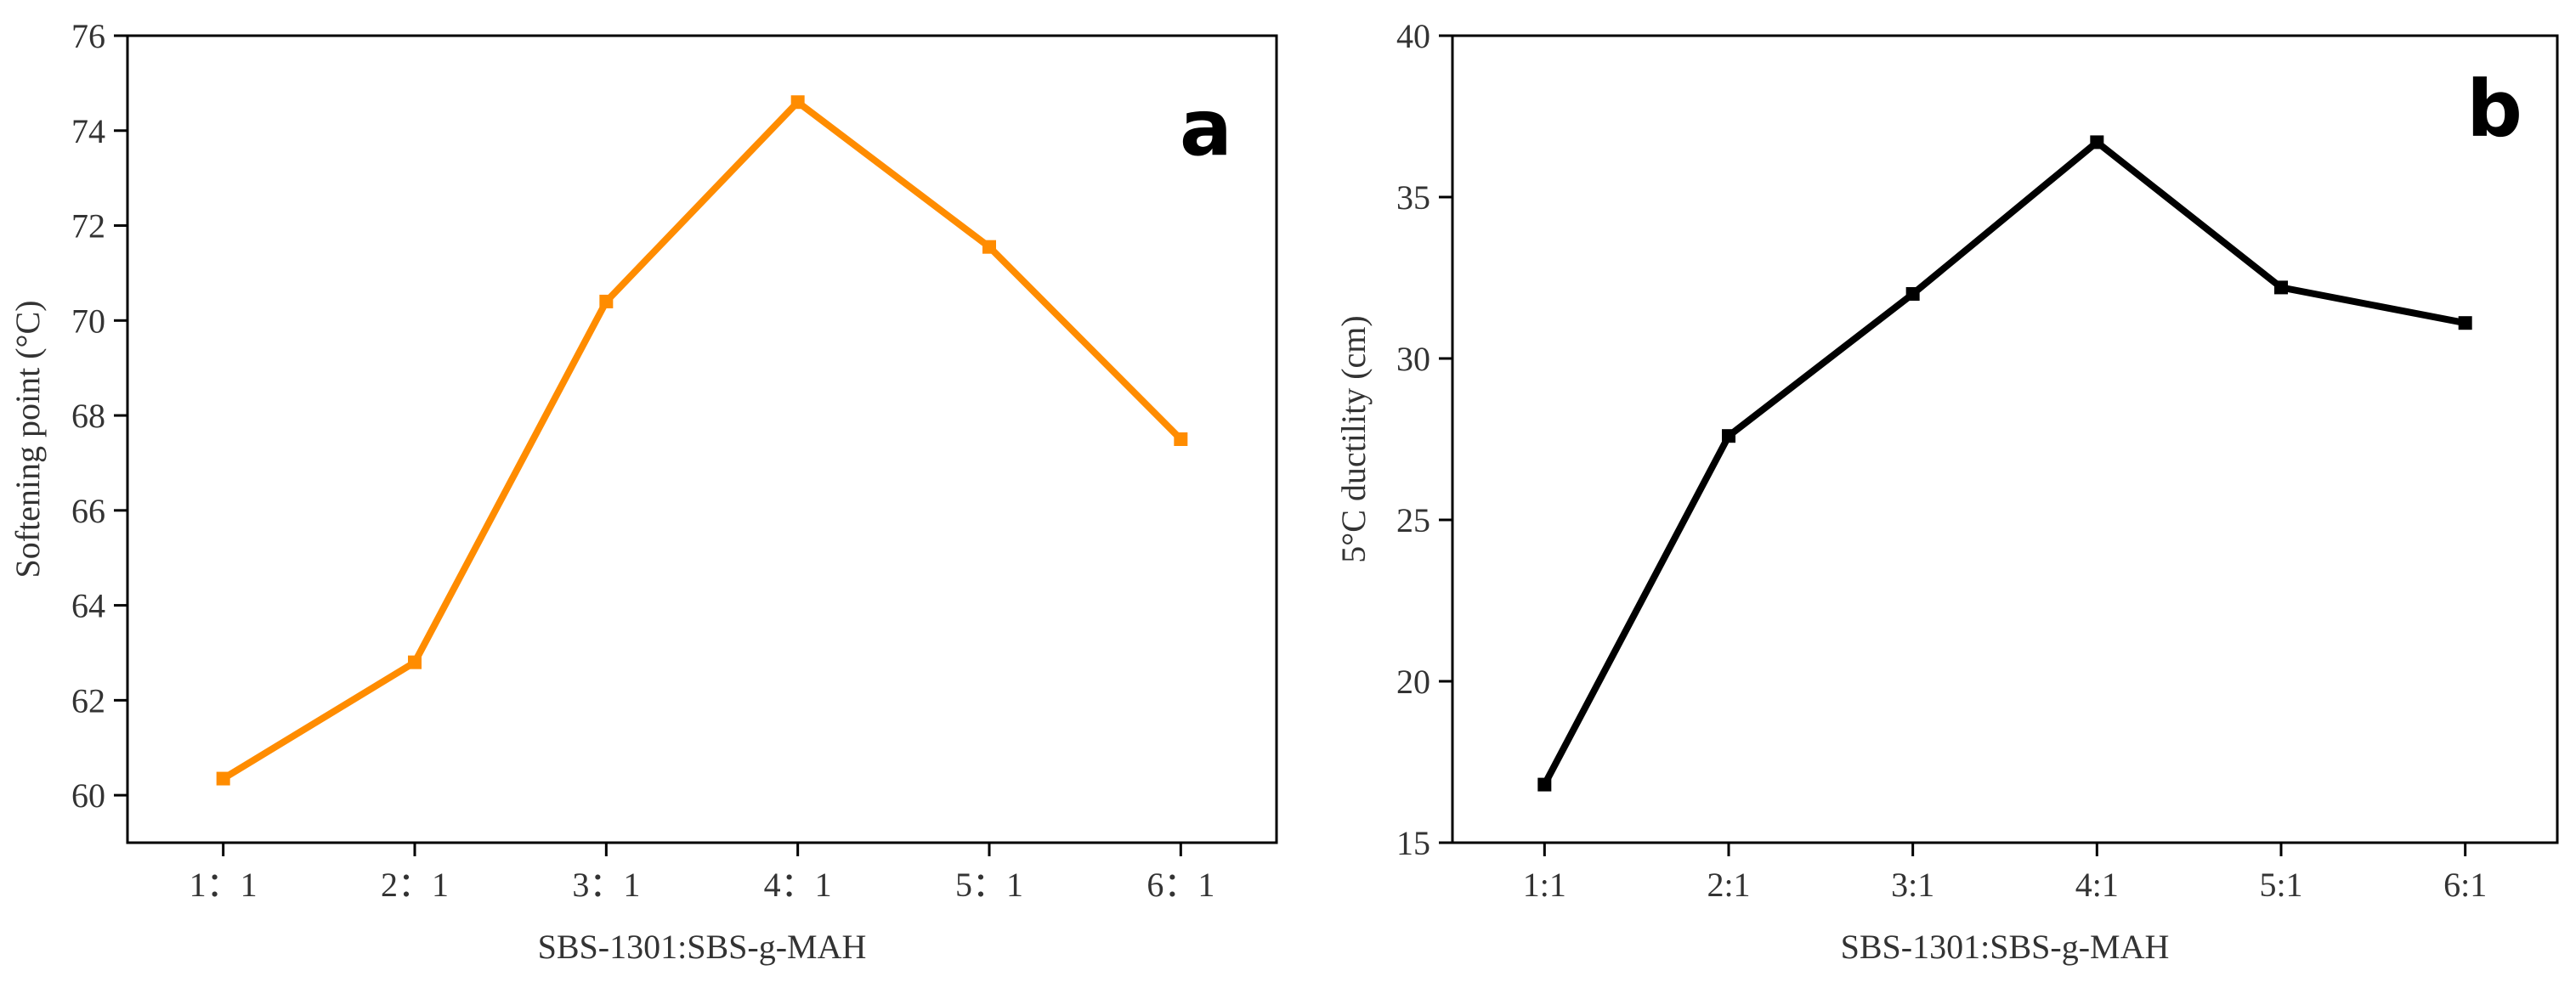 The width and height of the screenshot is (2576, 982). I want to click on y-tick-label: 62, so click(88, 700).